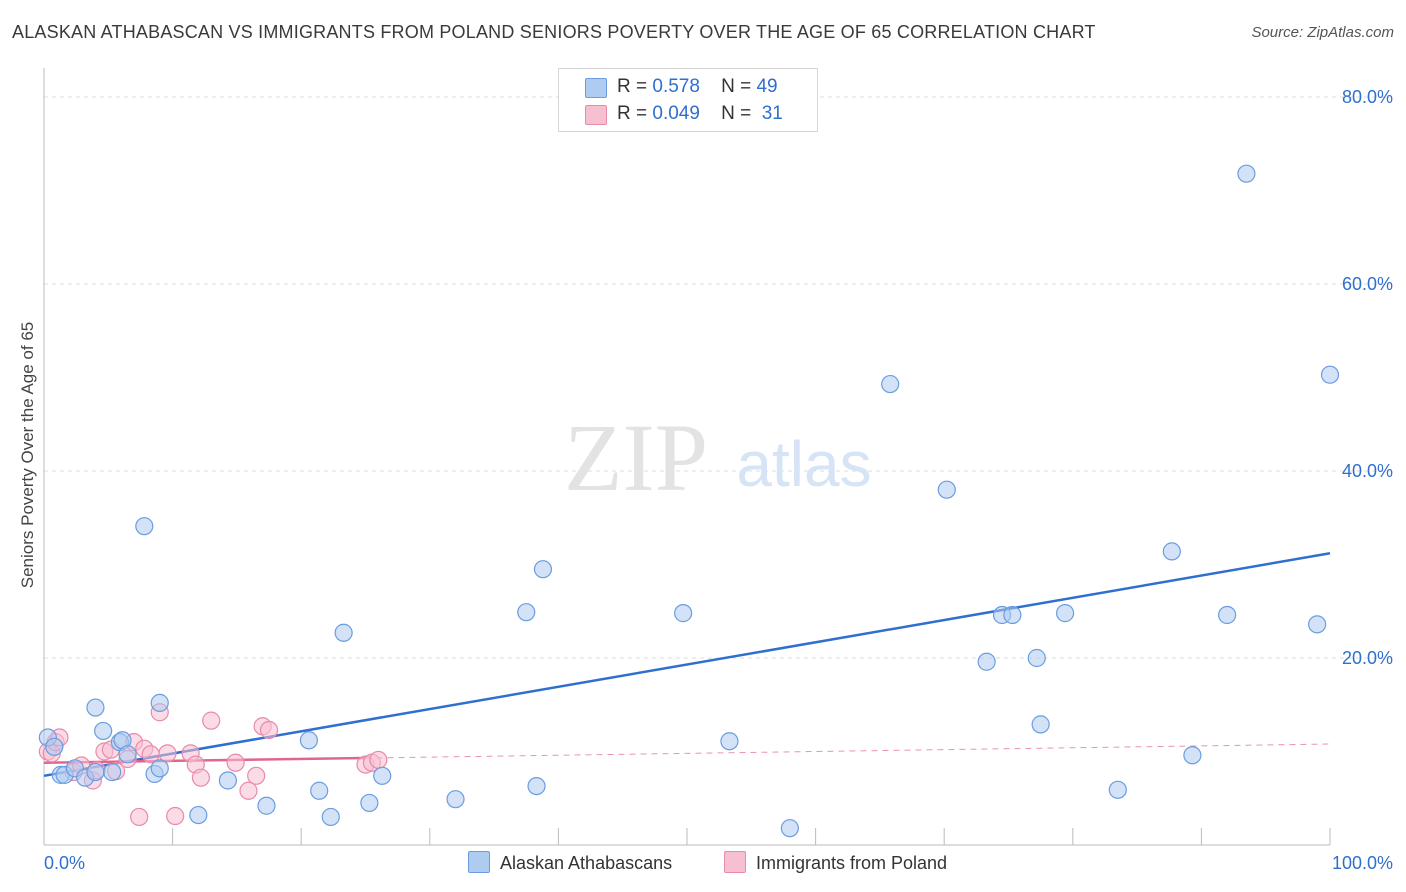  What do you see at coordinates (586, 863) in the screenshot?
I see `bottom-legend-label-blue: Alaskan Athabascans` at bounding box center [586, 863].